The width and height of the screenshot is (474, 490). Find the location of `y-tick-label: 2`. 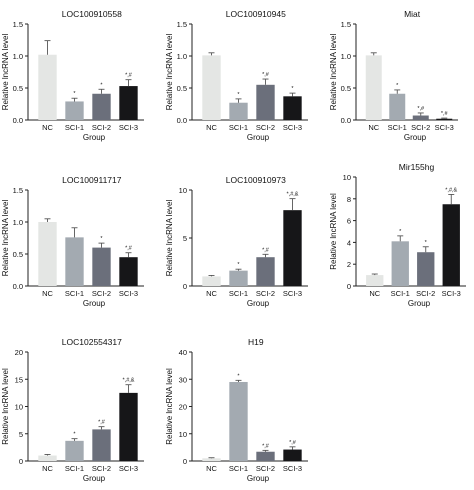

y-tick-label: 2 is located at coordinates (349, 264).